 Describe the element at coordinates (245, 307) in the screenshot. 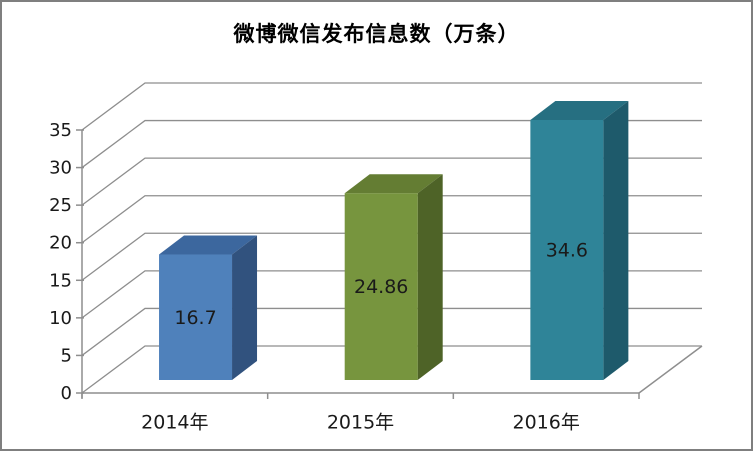

I see `bar-side-face-2014年` at that location.